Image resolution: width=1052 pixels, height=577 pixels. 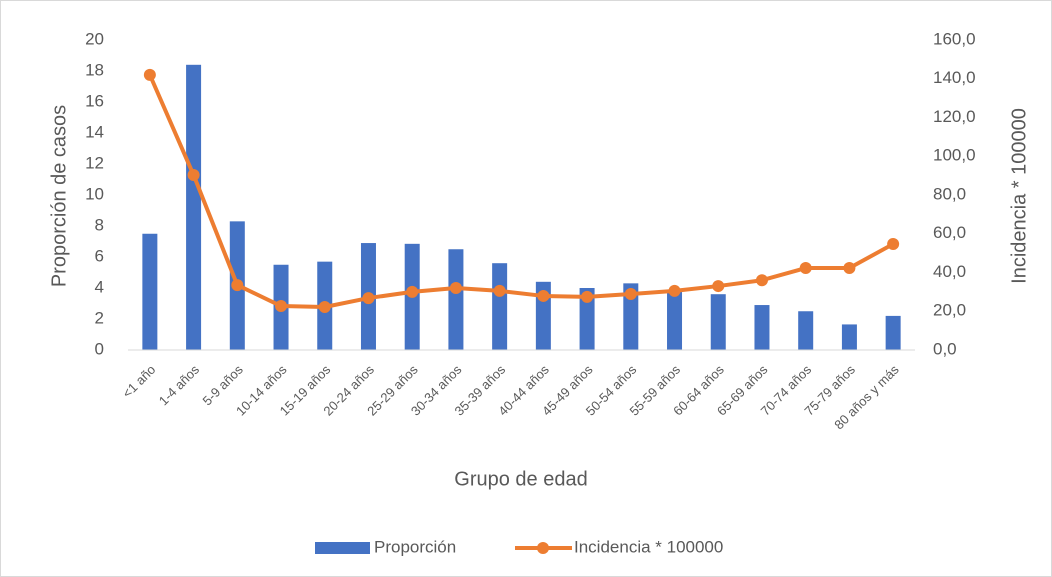 I want to click on y2-tick-label: 140,0, so click(x=954, y=77).